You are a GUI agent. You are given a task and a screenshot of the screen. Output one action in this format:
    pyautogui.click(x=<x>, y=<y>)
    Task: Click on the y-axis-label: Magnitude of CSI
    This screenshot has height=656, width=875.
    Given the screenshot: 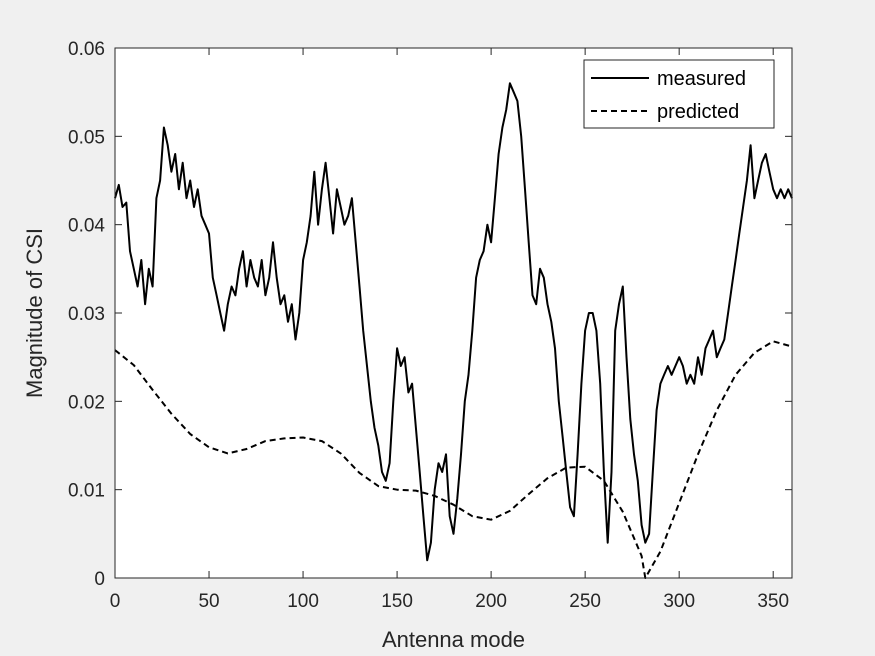 What is the action you would take?
    pyautogui.click(x=34, y=313)
    